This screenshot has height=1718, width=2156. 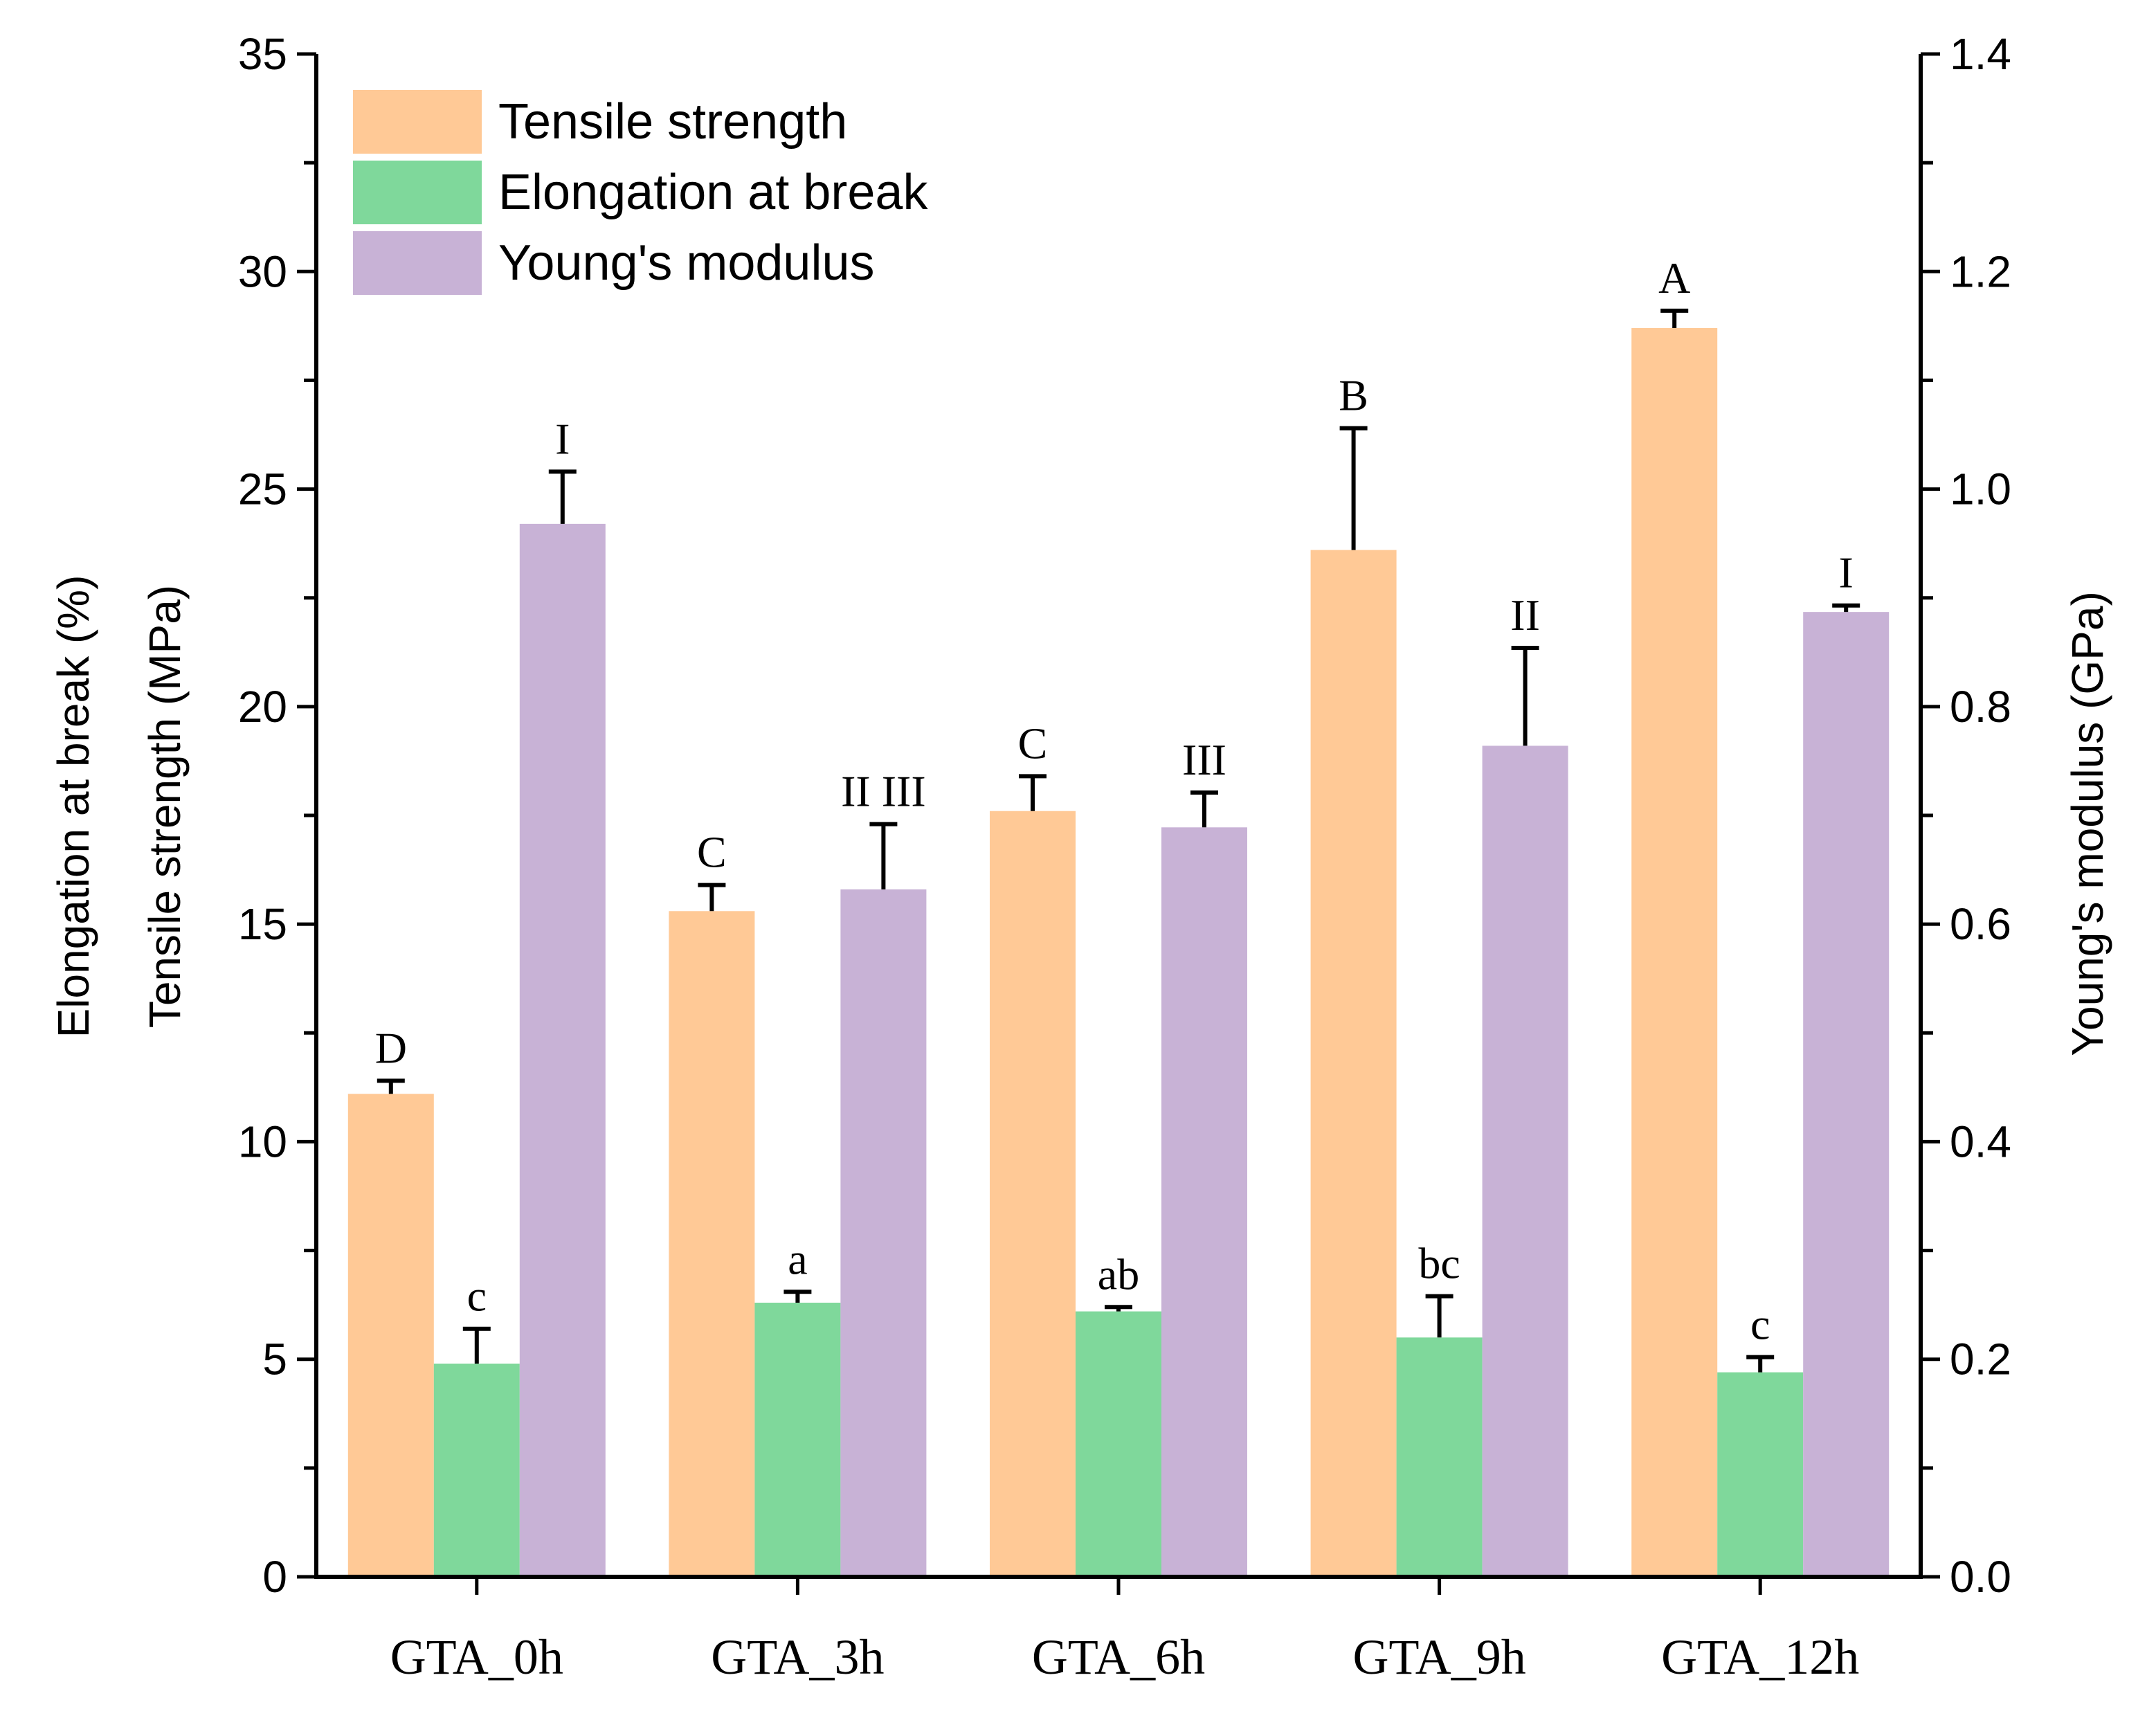 I want to click on right-tick-label: 0.2, so click(x=1980, y=1359).